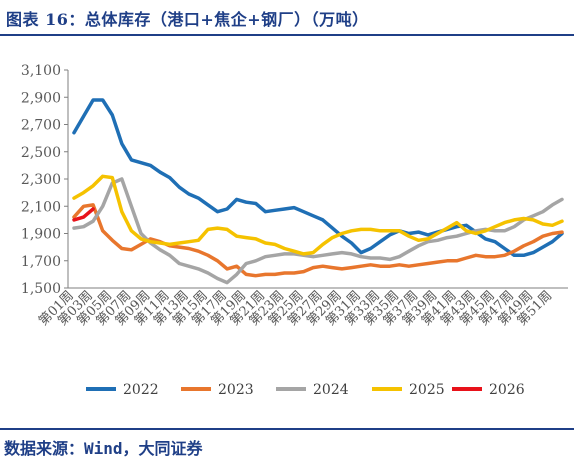 Image resolution: width=574 pixels, height=468 pixels. Describe the element at coordinates (318, 240) in the screenshot. I see `series-line-2023` at that location.